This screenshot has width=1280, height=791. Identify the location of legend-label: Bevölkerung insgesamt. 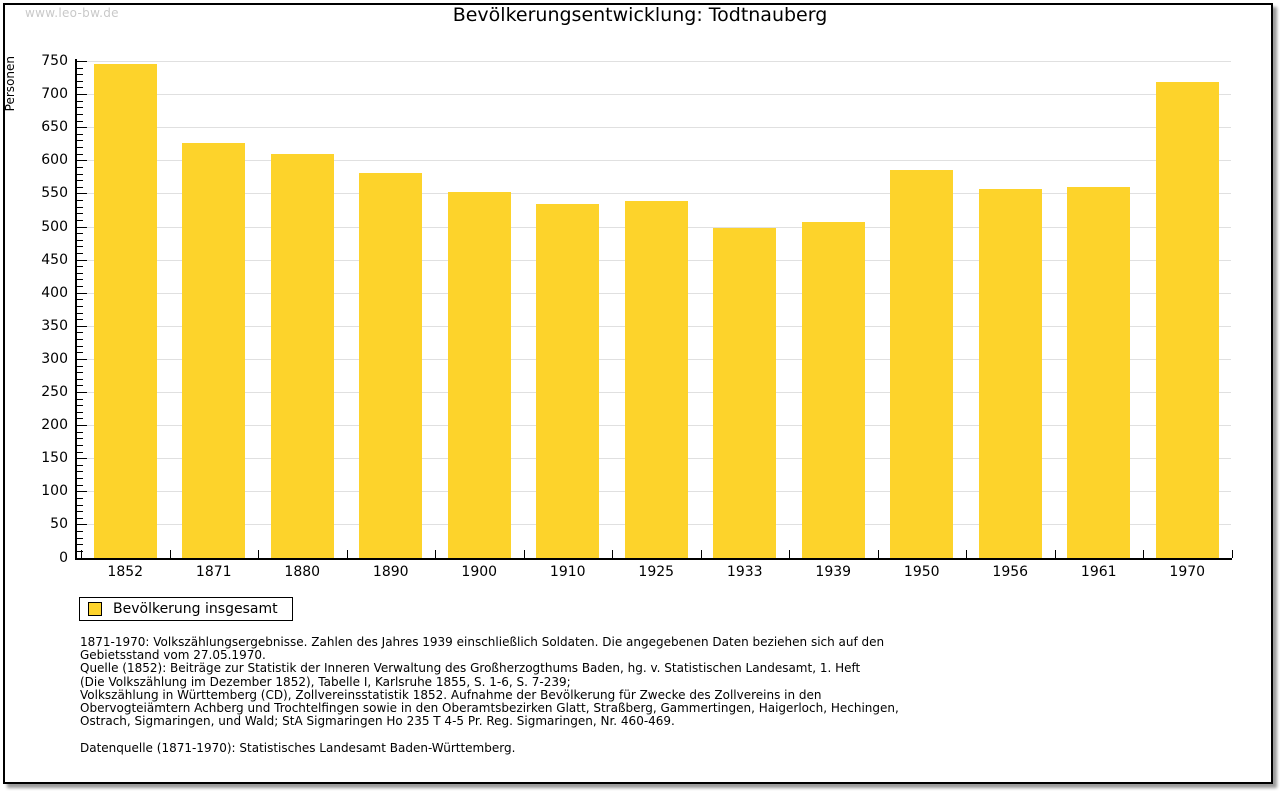
(195, 609).